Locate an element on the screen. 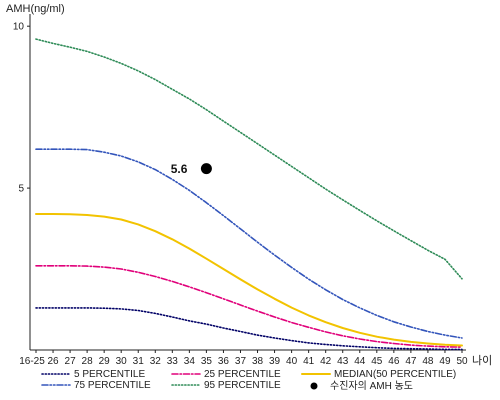 Image resolution: width=500 pixels, height=400 pixels. legend-label-patient: 수진자의 AMH 농도 is located at coordinates (371, 386).